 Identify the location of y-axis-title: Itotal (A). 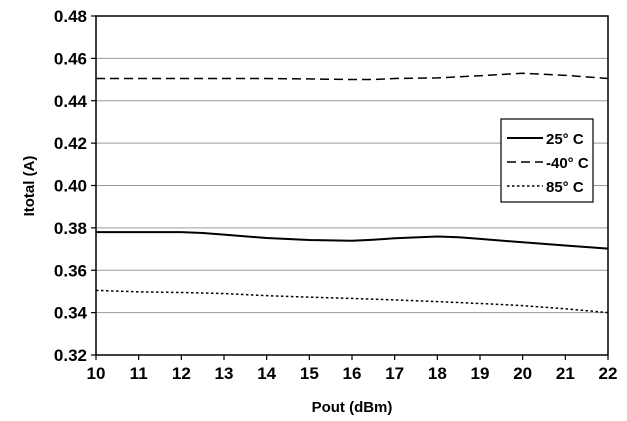
(29, 186).